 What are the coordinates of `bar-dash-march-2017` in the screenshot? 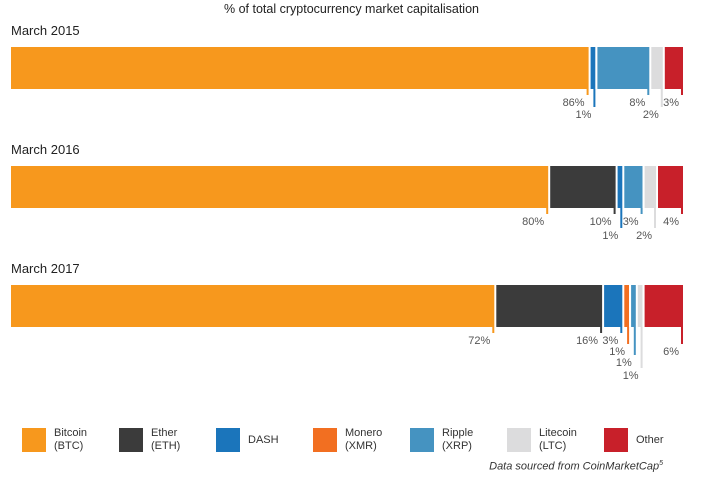 It's located at (613, 306).